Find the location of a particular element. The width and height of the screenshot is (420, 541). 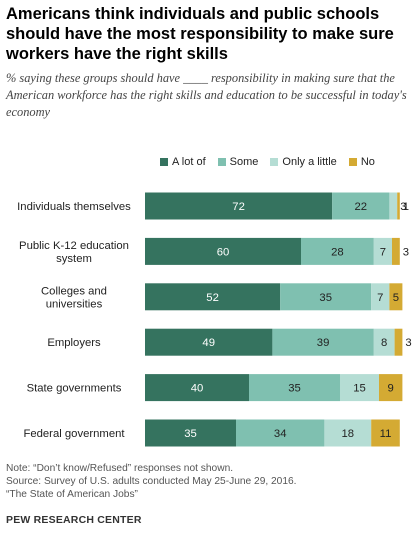

data-label-1-3: 3 is located at coordinates (406, 252).